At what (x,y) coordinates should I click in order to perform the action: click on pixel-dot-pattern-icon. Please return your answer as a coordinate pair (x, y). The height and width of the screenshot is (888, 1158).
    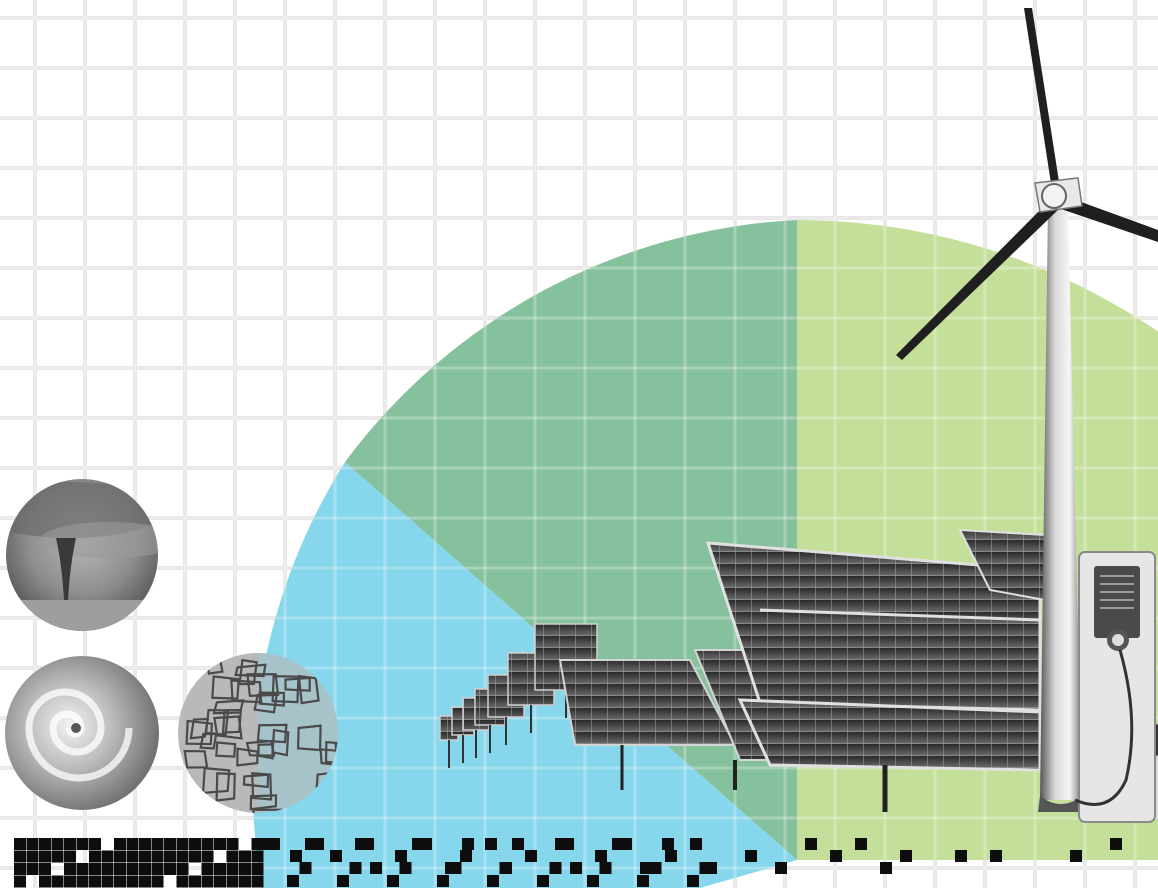
    Looking at the image, I should click on (568, 863).